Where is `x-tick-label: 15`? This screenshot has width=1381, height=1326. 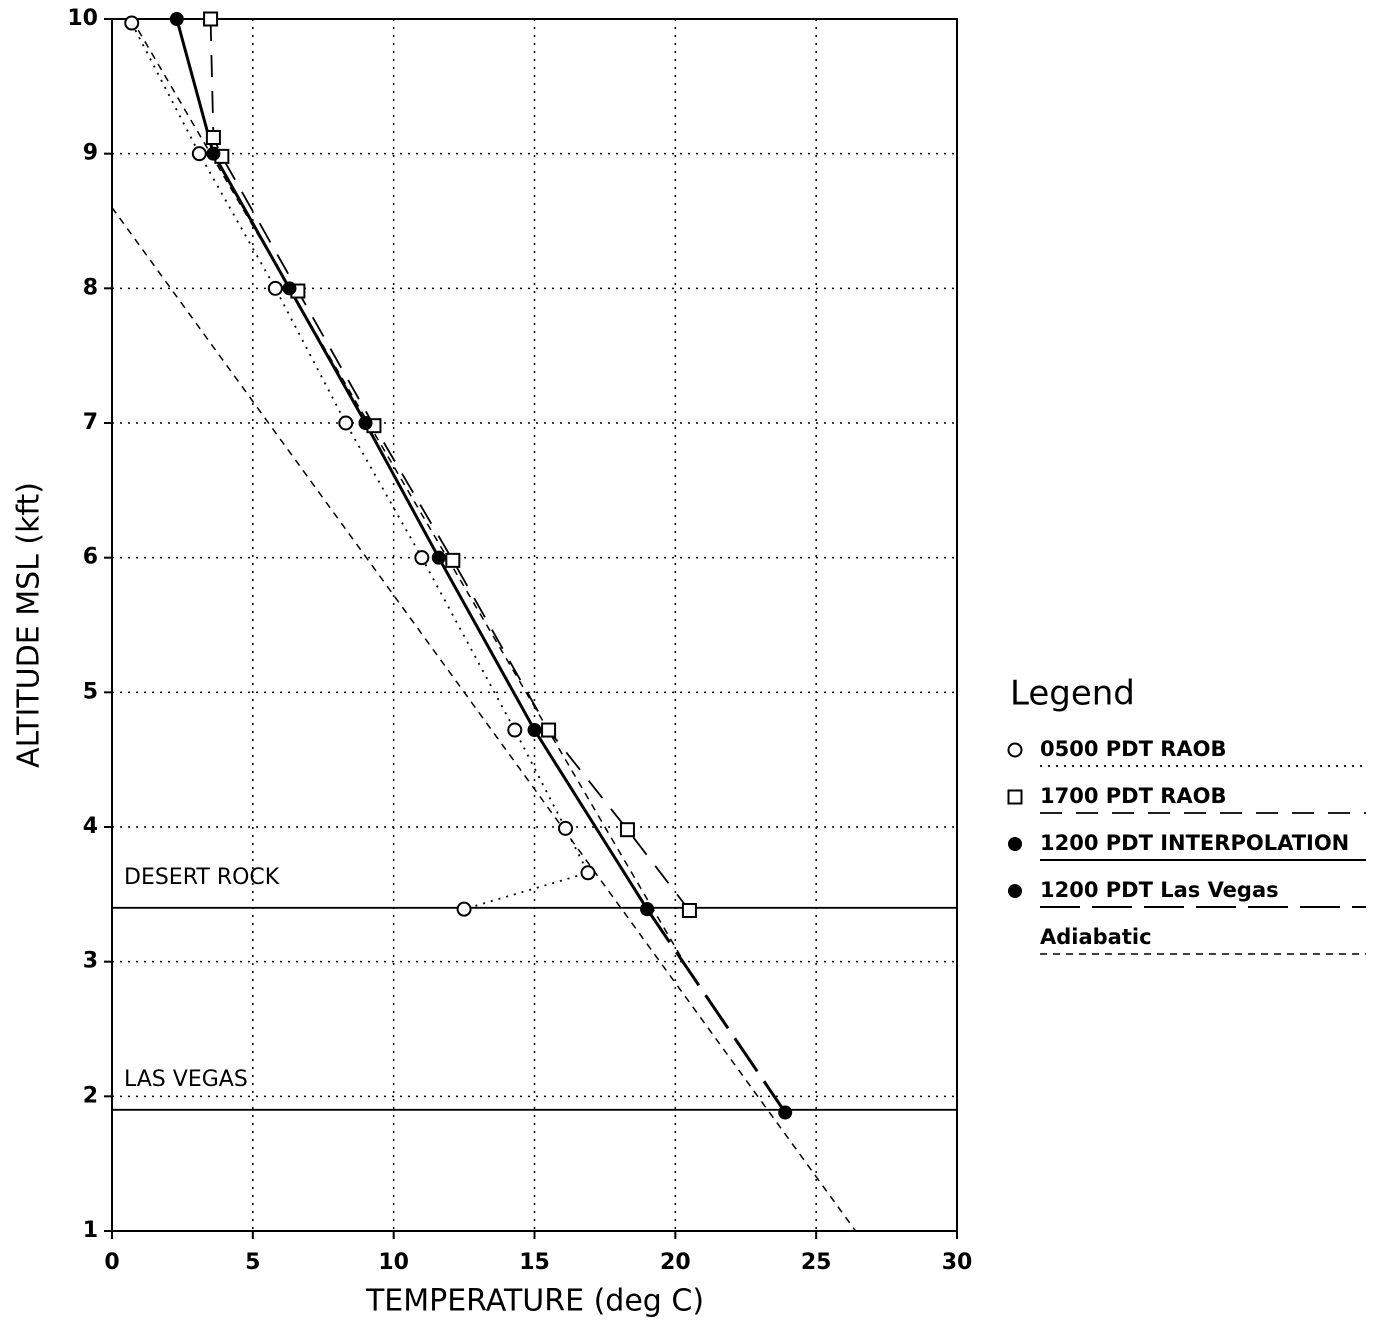
x-tick-label: 15 is located at coordinates (534, 1262).